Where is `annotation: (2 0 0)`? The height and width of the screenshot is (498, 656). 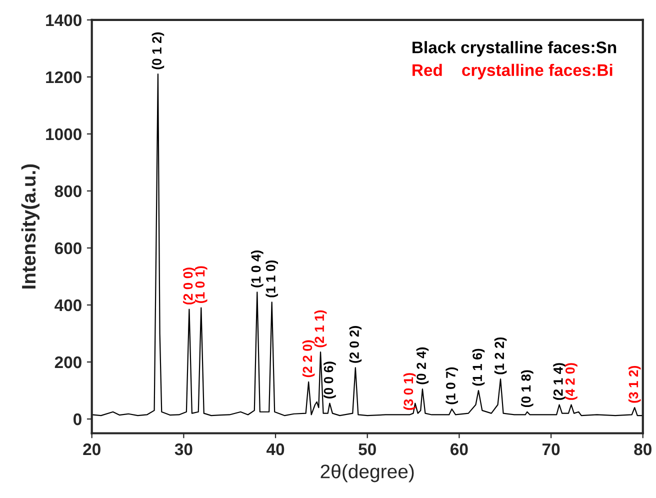
annotation: (2 0 0) is located at coordinates (189, 286).